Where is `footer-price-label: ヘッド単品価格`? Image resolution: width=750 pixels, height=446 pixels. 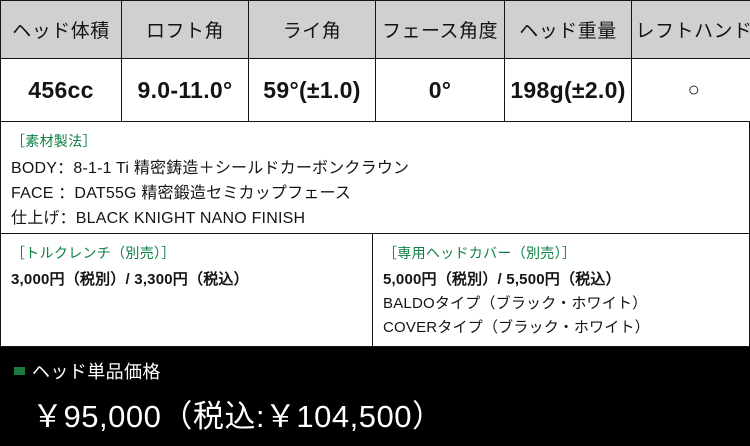 footer-price-label: ヘッド単品価格 is located at coordinates (96, 372).